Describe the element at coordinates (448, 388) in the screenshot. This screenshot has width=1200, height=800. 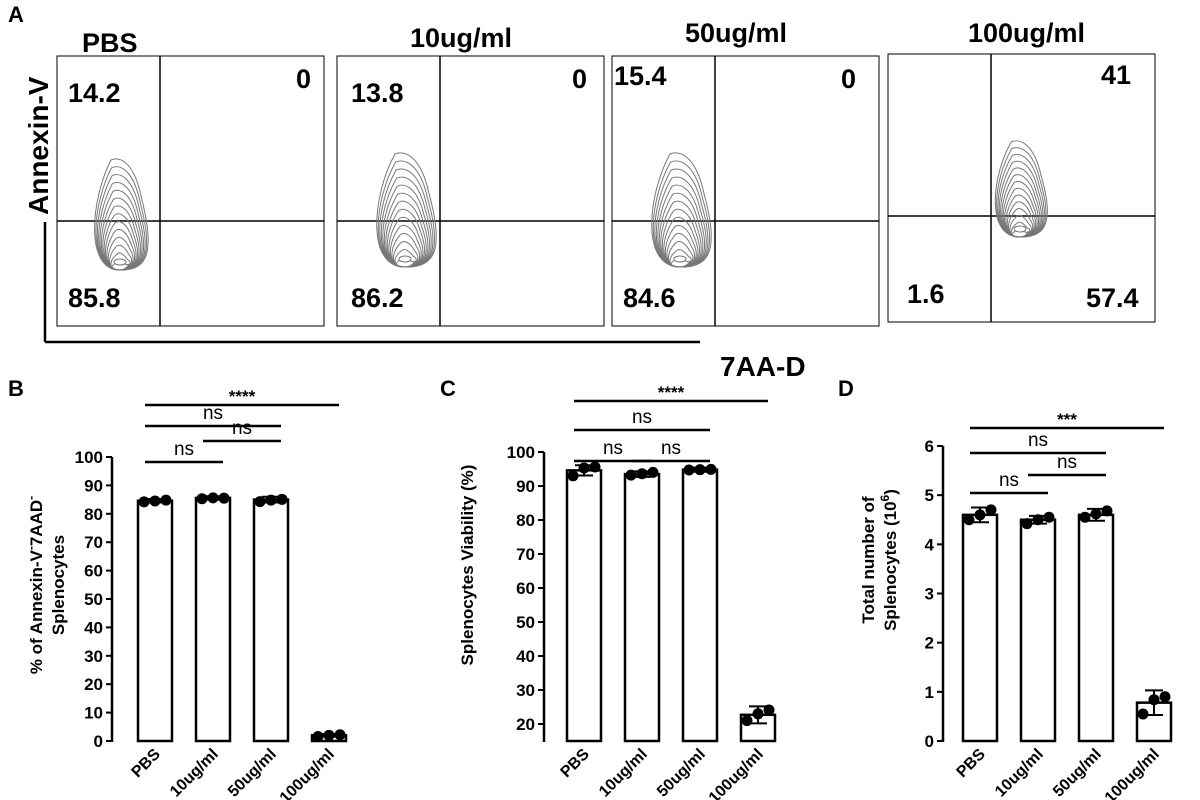
I see `panel-c-label: C` at that location.